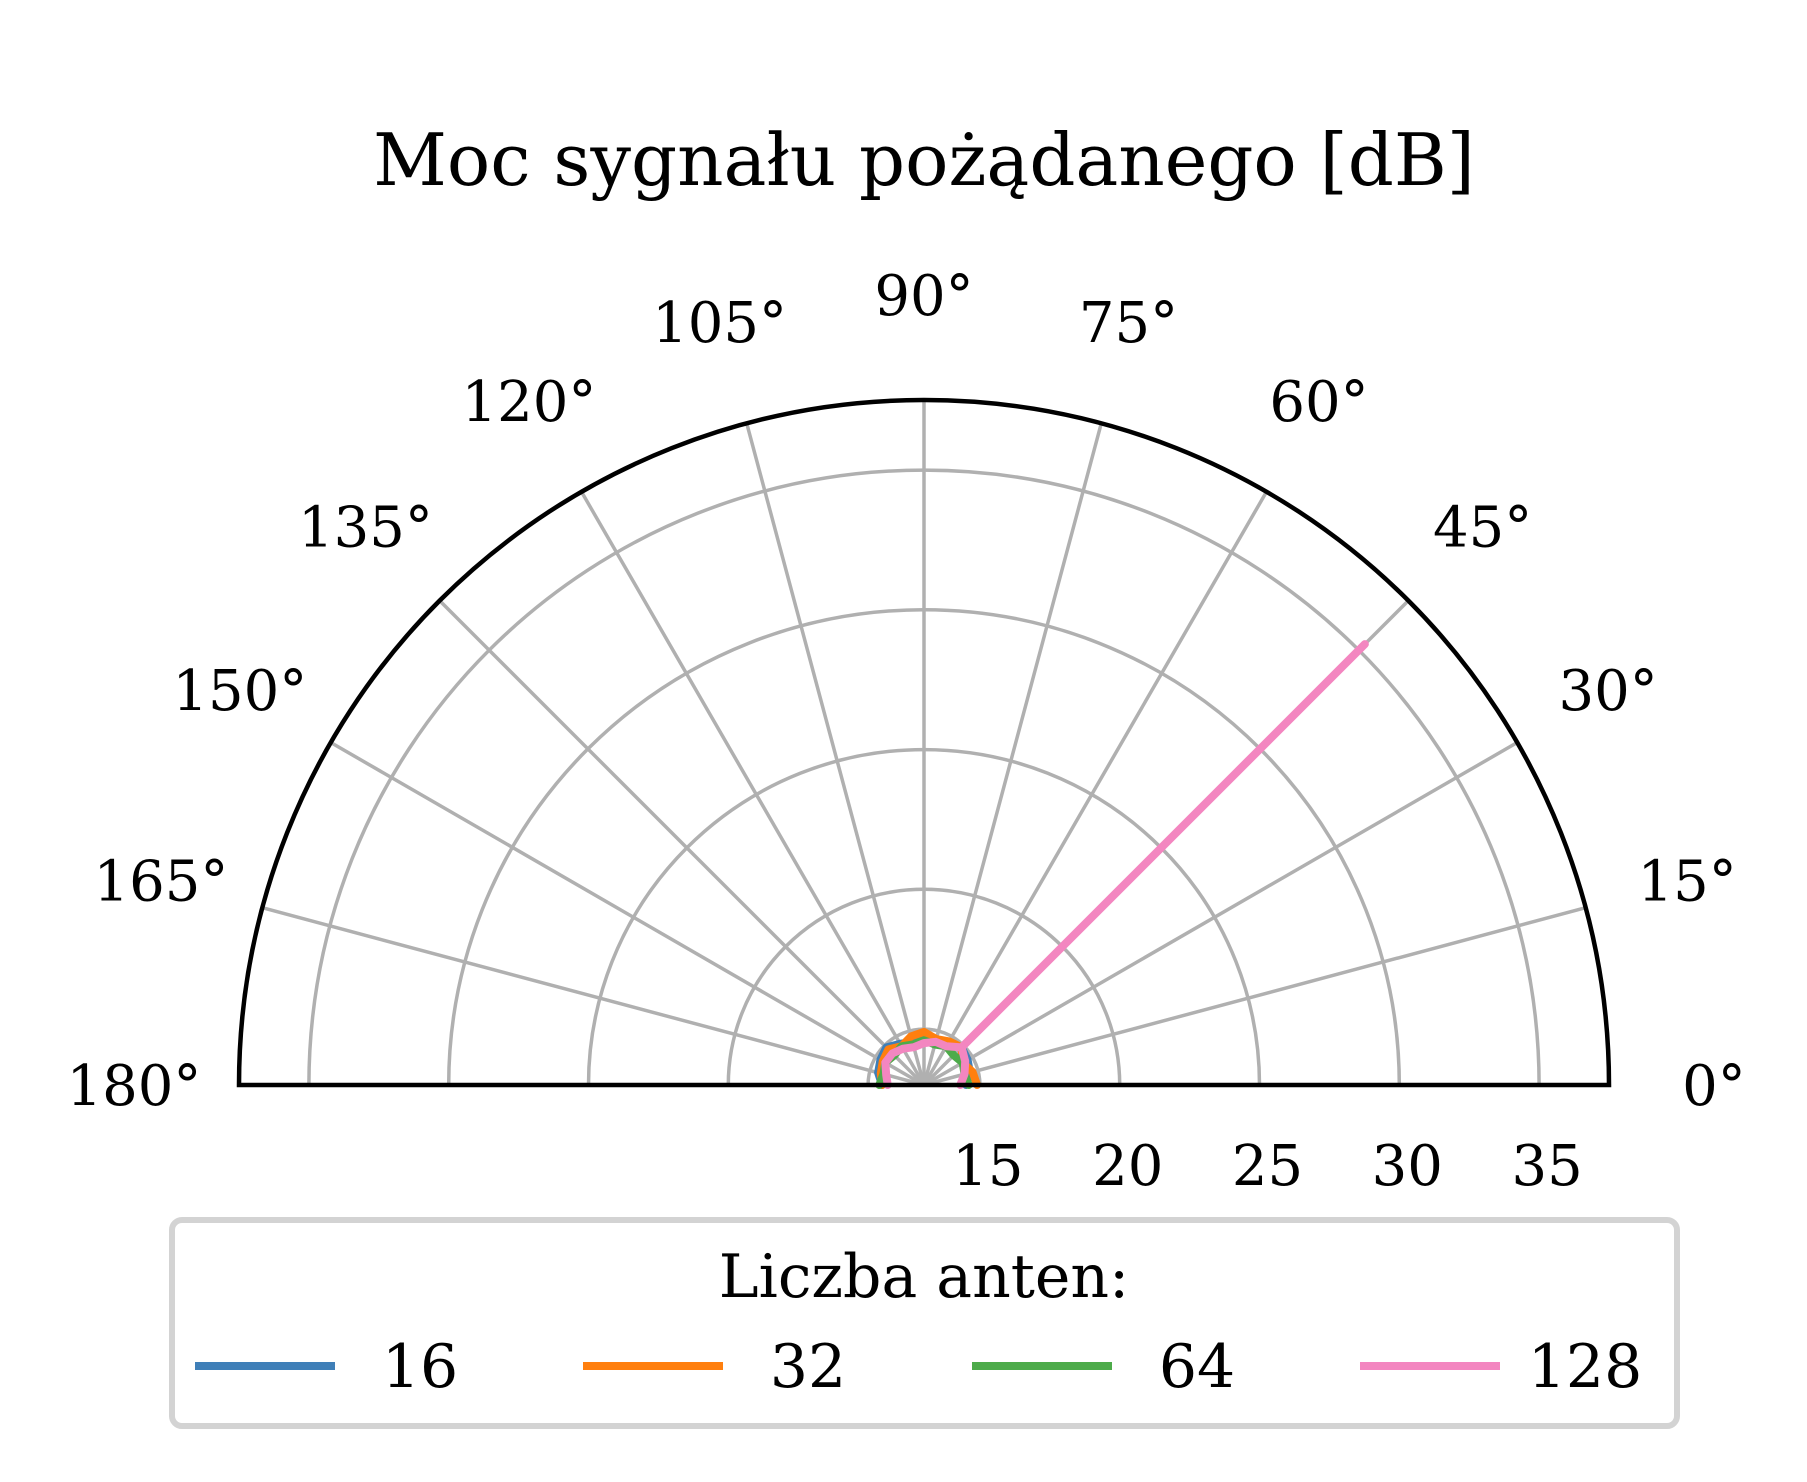 Image resolution: width=1807 pixels, height=1482 pixels. Describe the element at coordinates (1318, 402) in the screenshot. I see `theta-tick-label: 60°` at that location.